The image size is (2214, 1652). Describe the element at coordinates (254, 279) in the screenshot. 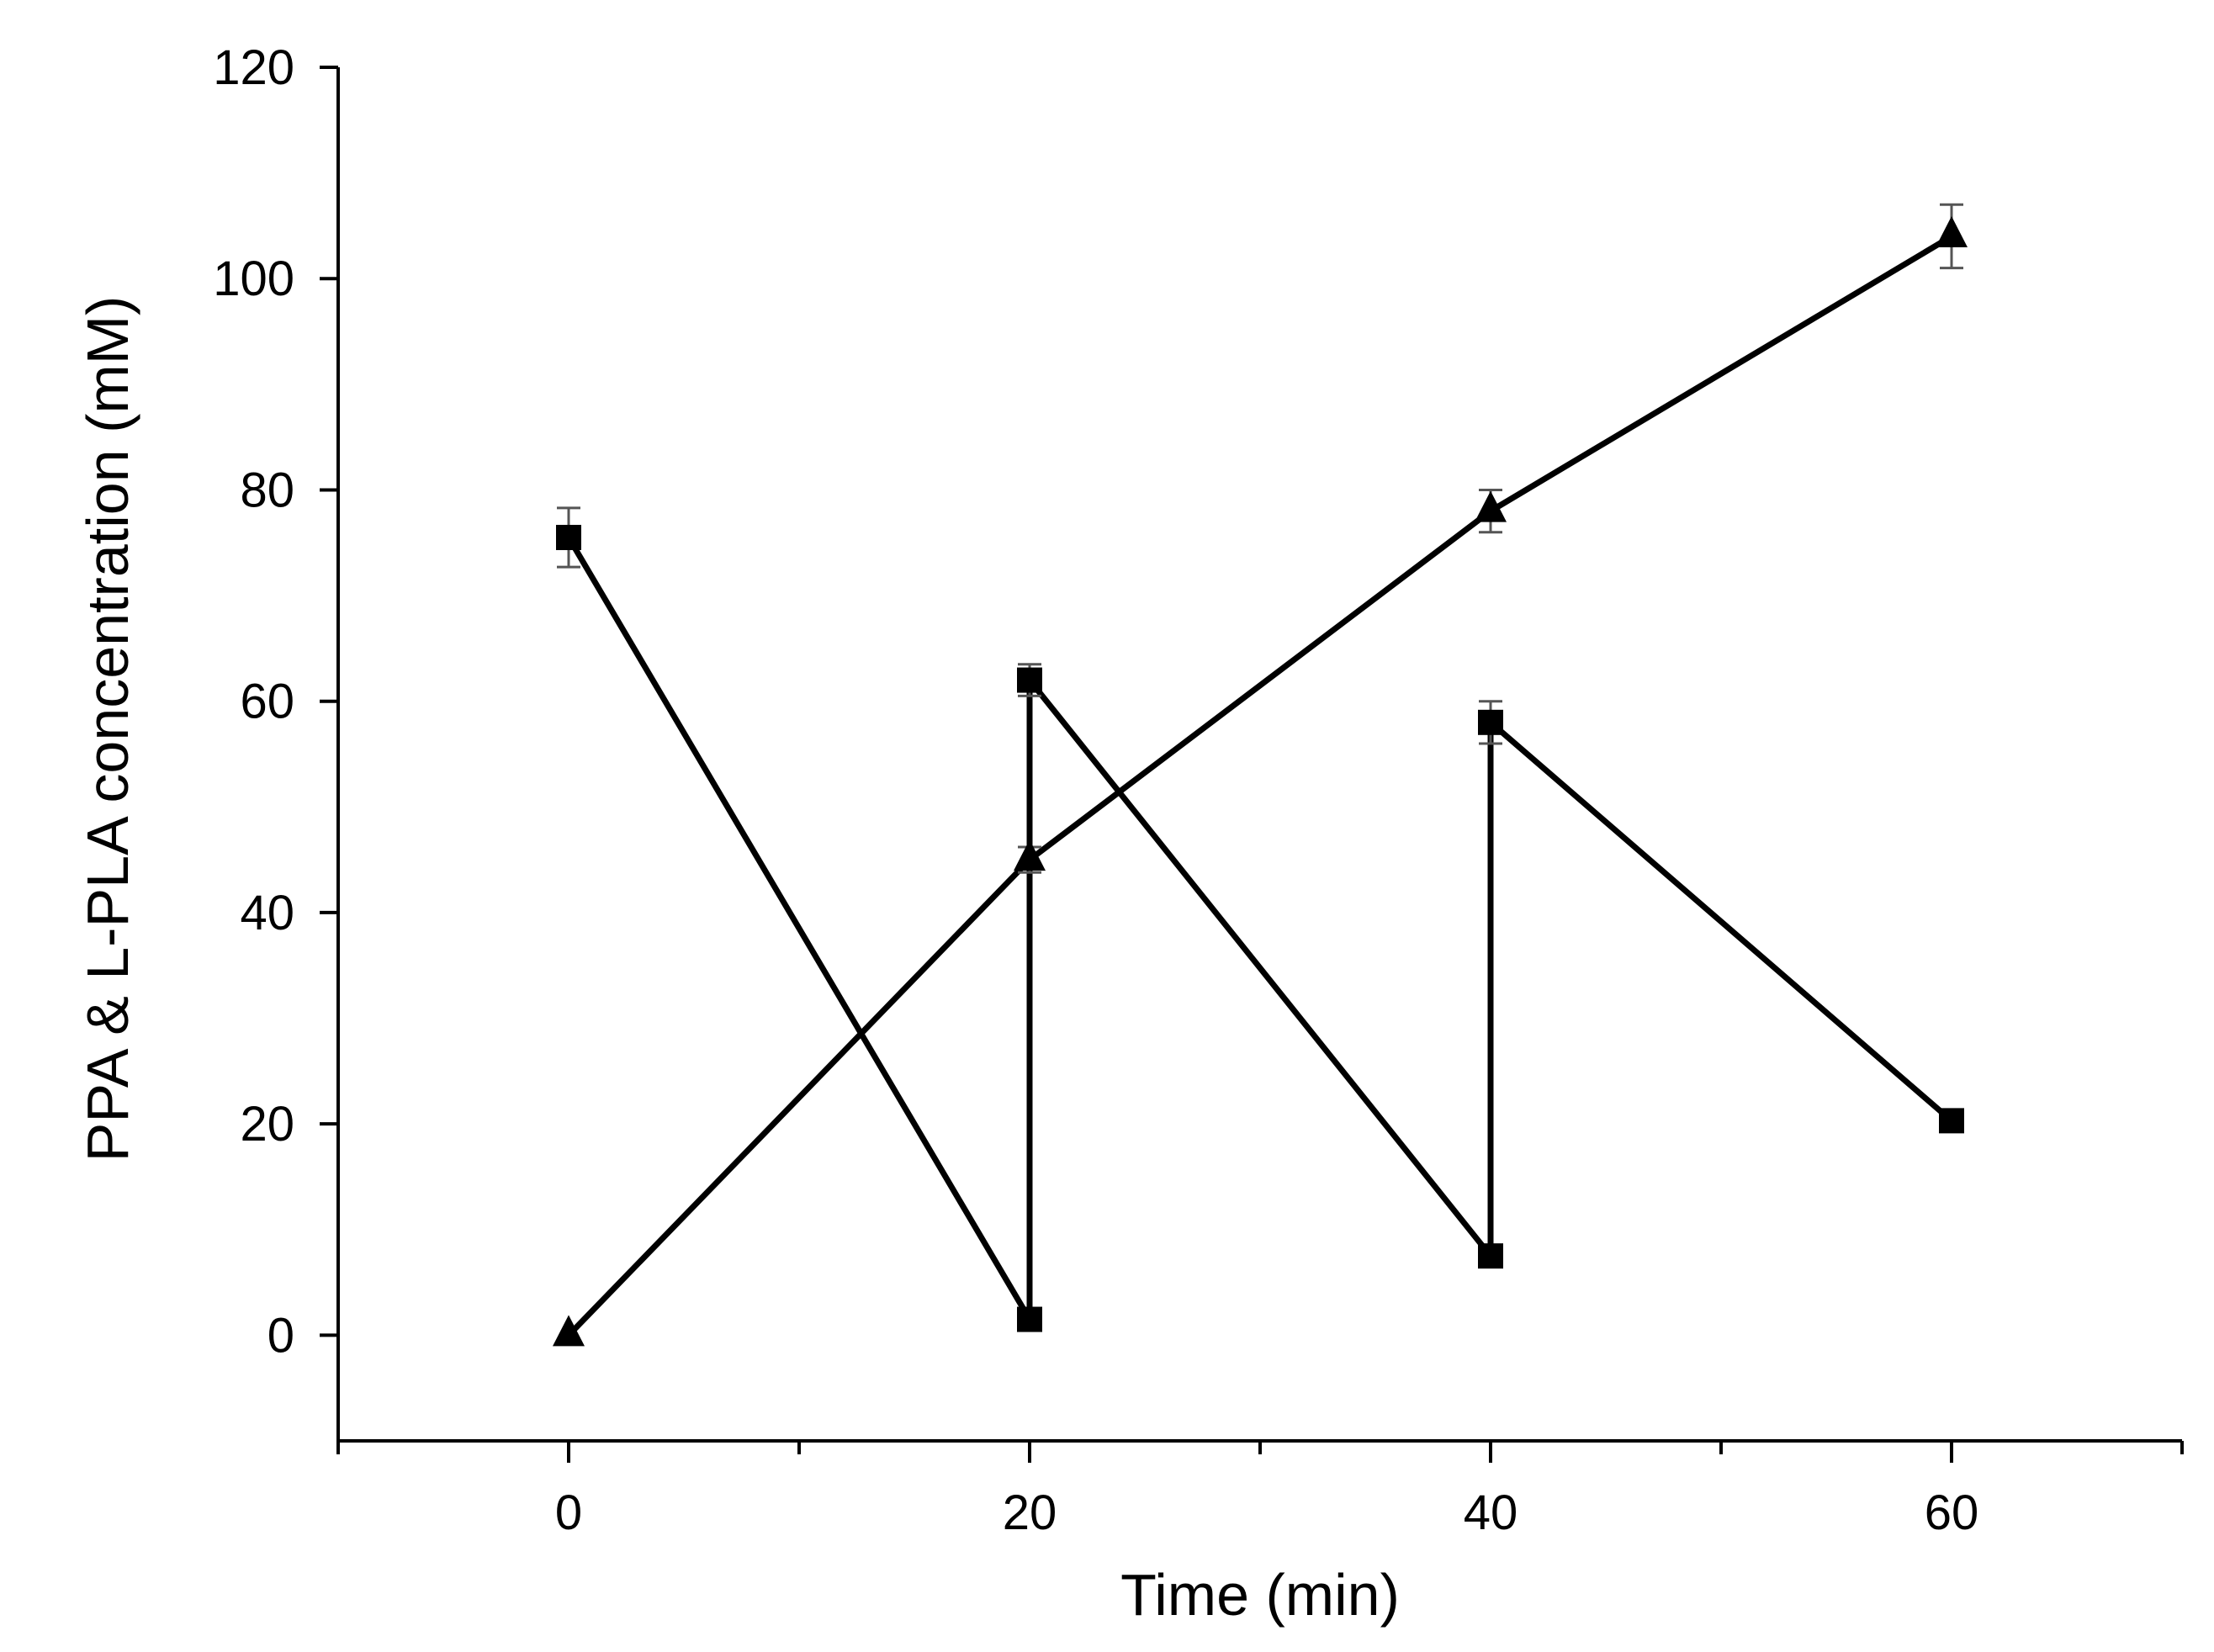

I see `y-tick-label: 100` at that location.